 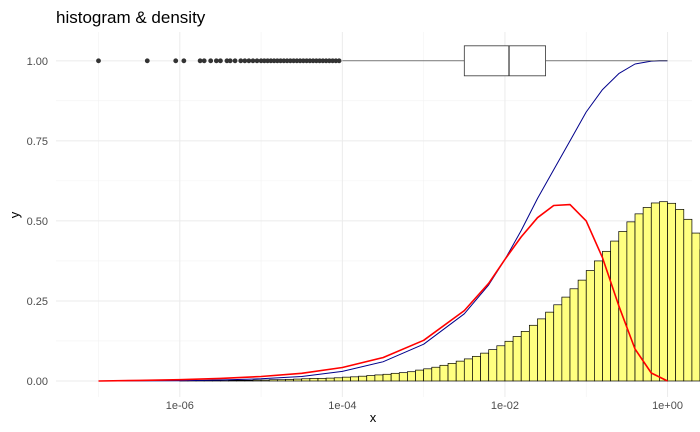 What do you see at coordinates (382, 61) in the screenshot?
I see `boxplot` at bounding box center [382, 61].